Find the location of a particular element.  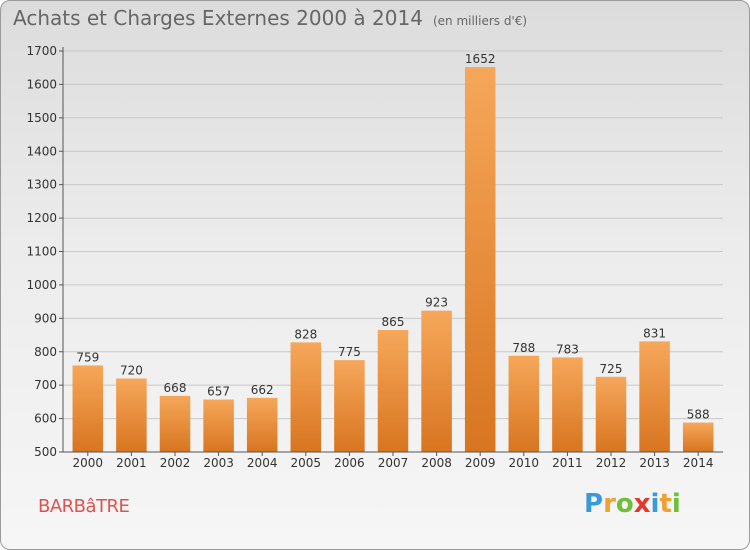

x-tick-label-2008: 2008 is located at coordinates (436, 463).